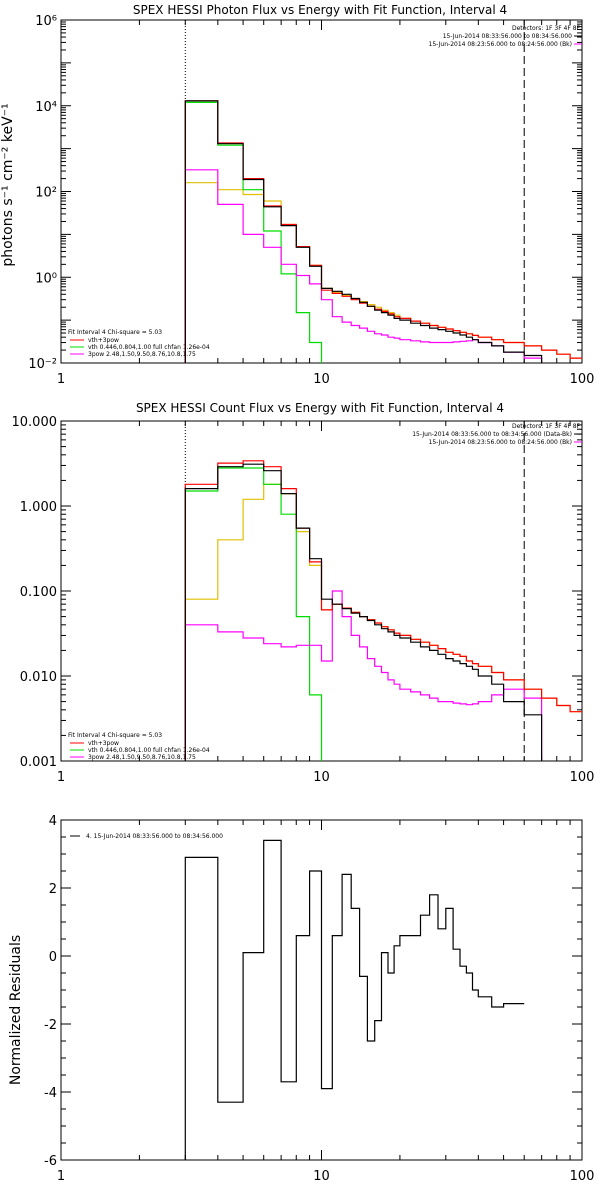  I want to click on photon-time1-text: 15-Jun-2014 08:33:56.000 to 08:34:56.000, so click(507, 36).